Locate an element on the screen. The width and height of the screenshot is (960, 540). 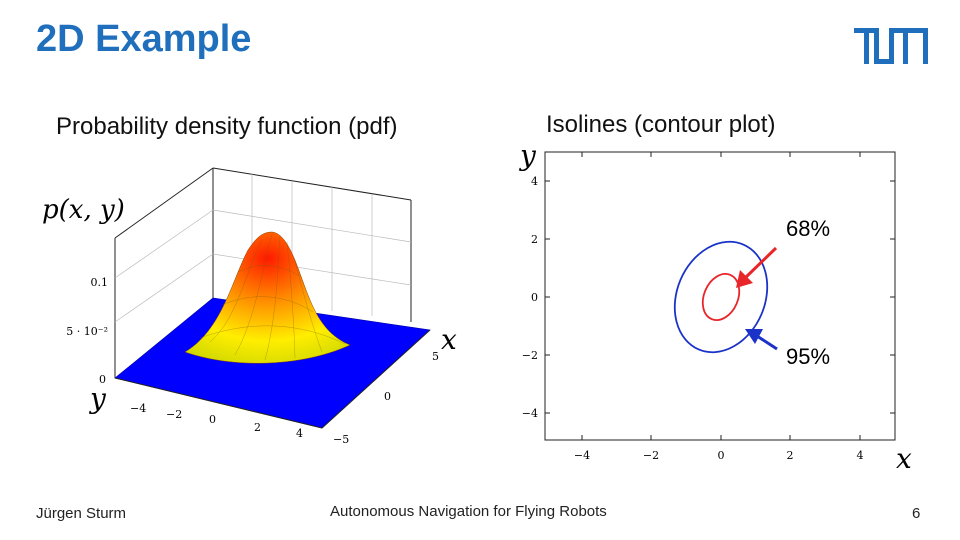
x-tick-label: −2 is located at coordinates (651, 455).